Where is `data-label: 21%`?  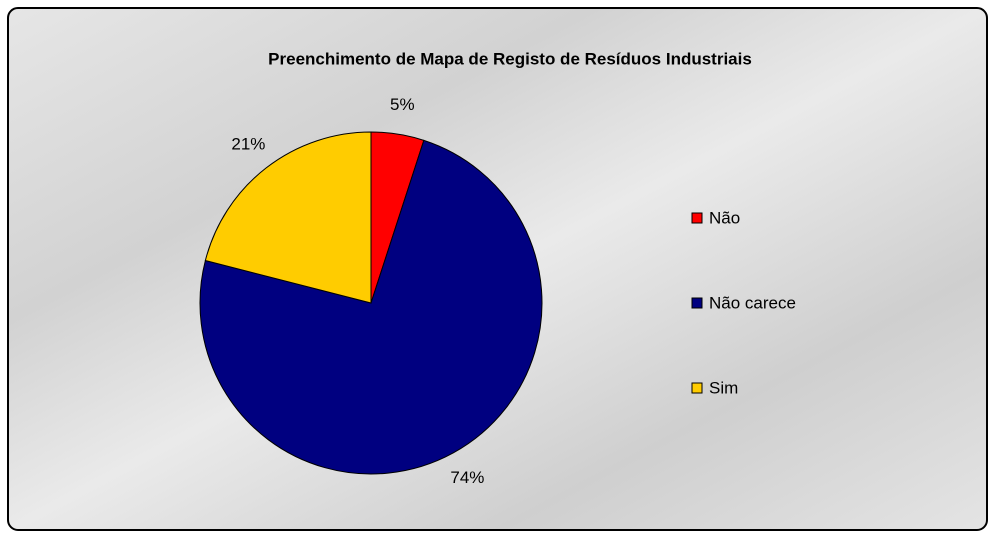
data-label: 21% is located at coordinates (248, 143).